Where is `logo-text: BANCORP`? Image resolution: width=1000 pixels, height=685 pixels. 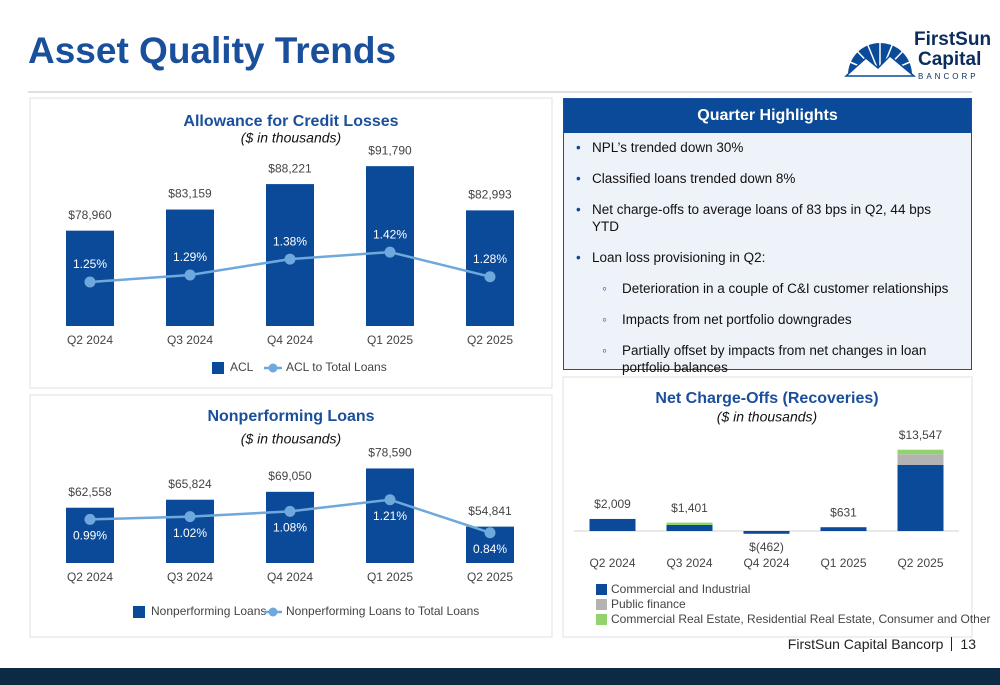
logo-text: BANCORP is located at coordinates (948, 76).